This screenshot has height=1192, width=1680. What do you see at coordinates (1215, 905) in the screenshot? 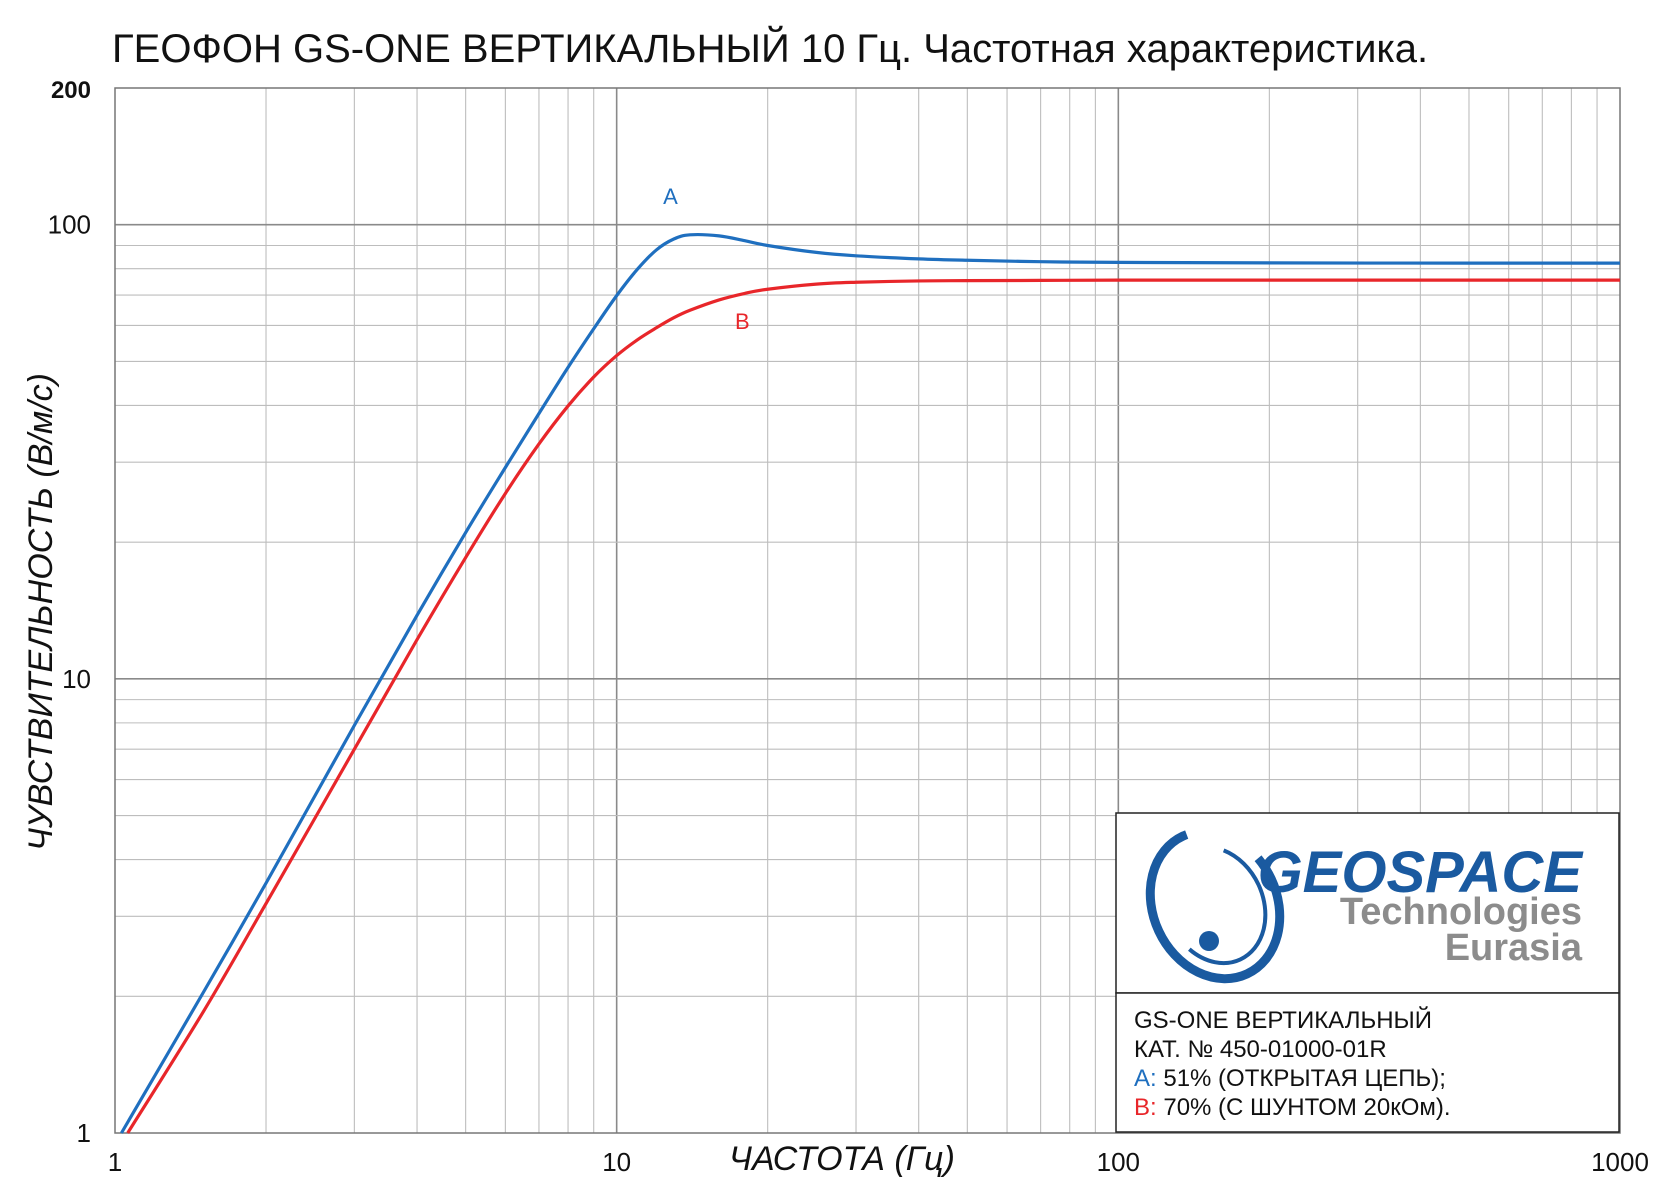
I see `geospace-globe-icon` at bounding box center [1215, 905].